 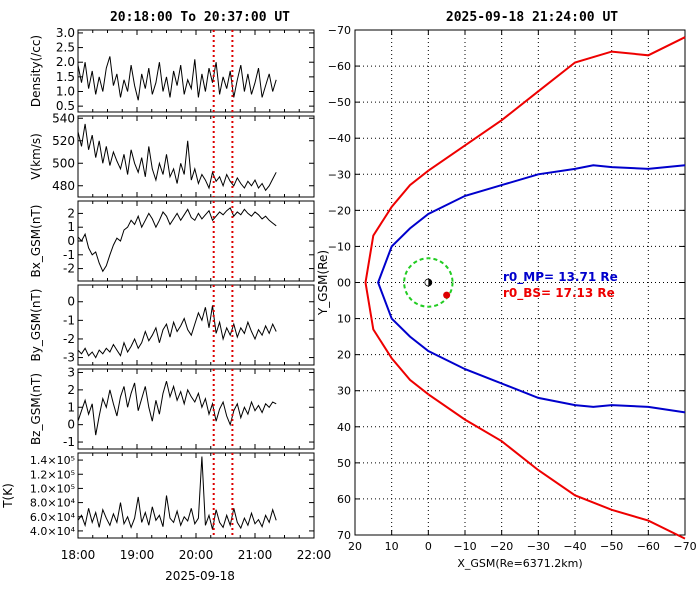 I want to click on geosync-circle, so click(x=428, y=282).